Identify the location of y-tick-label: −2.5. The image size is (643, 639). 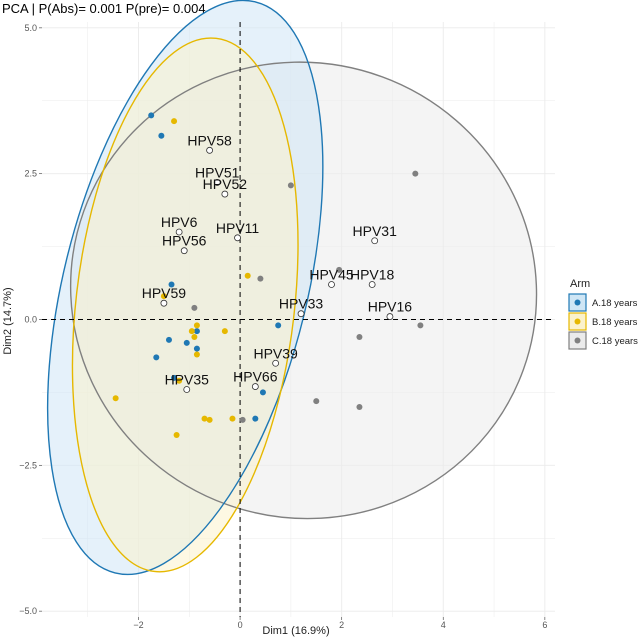
(28, 465).